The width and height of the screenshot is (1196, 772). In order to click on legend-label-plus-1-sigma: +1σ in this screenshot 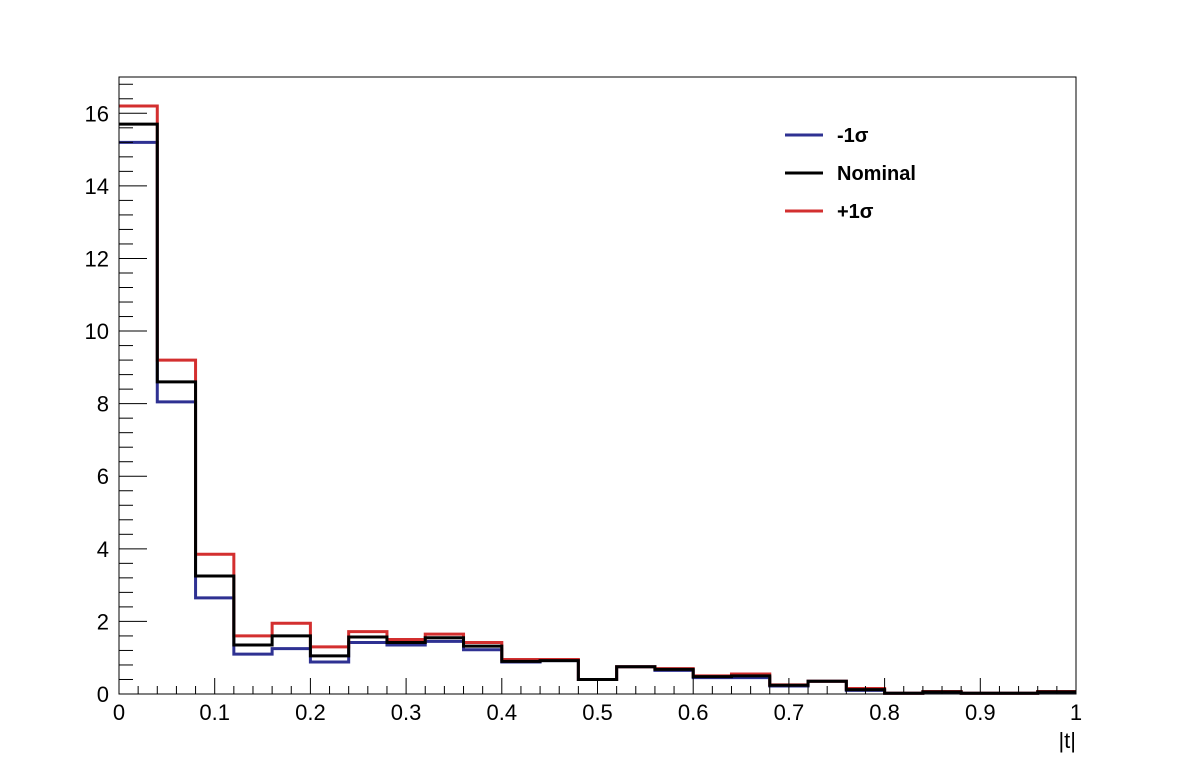, I will do `click(855, 212)`.